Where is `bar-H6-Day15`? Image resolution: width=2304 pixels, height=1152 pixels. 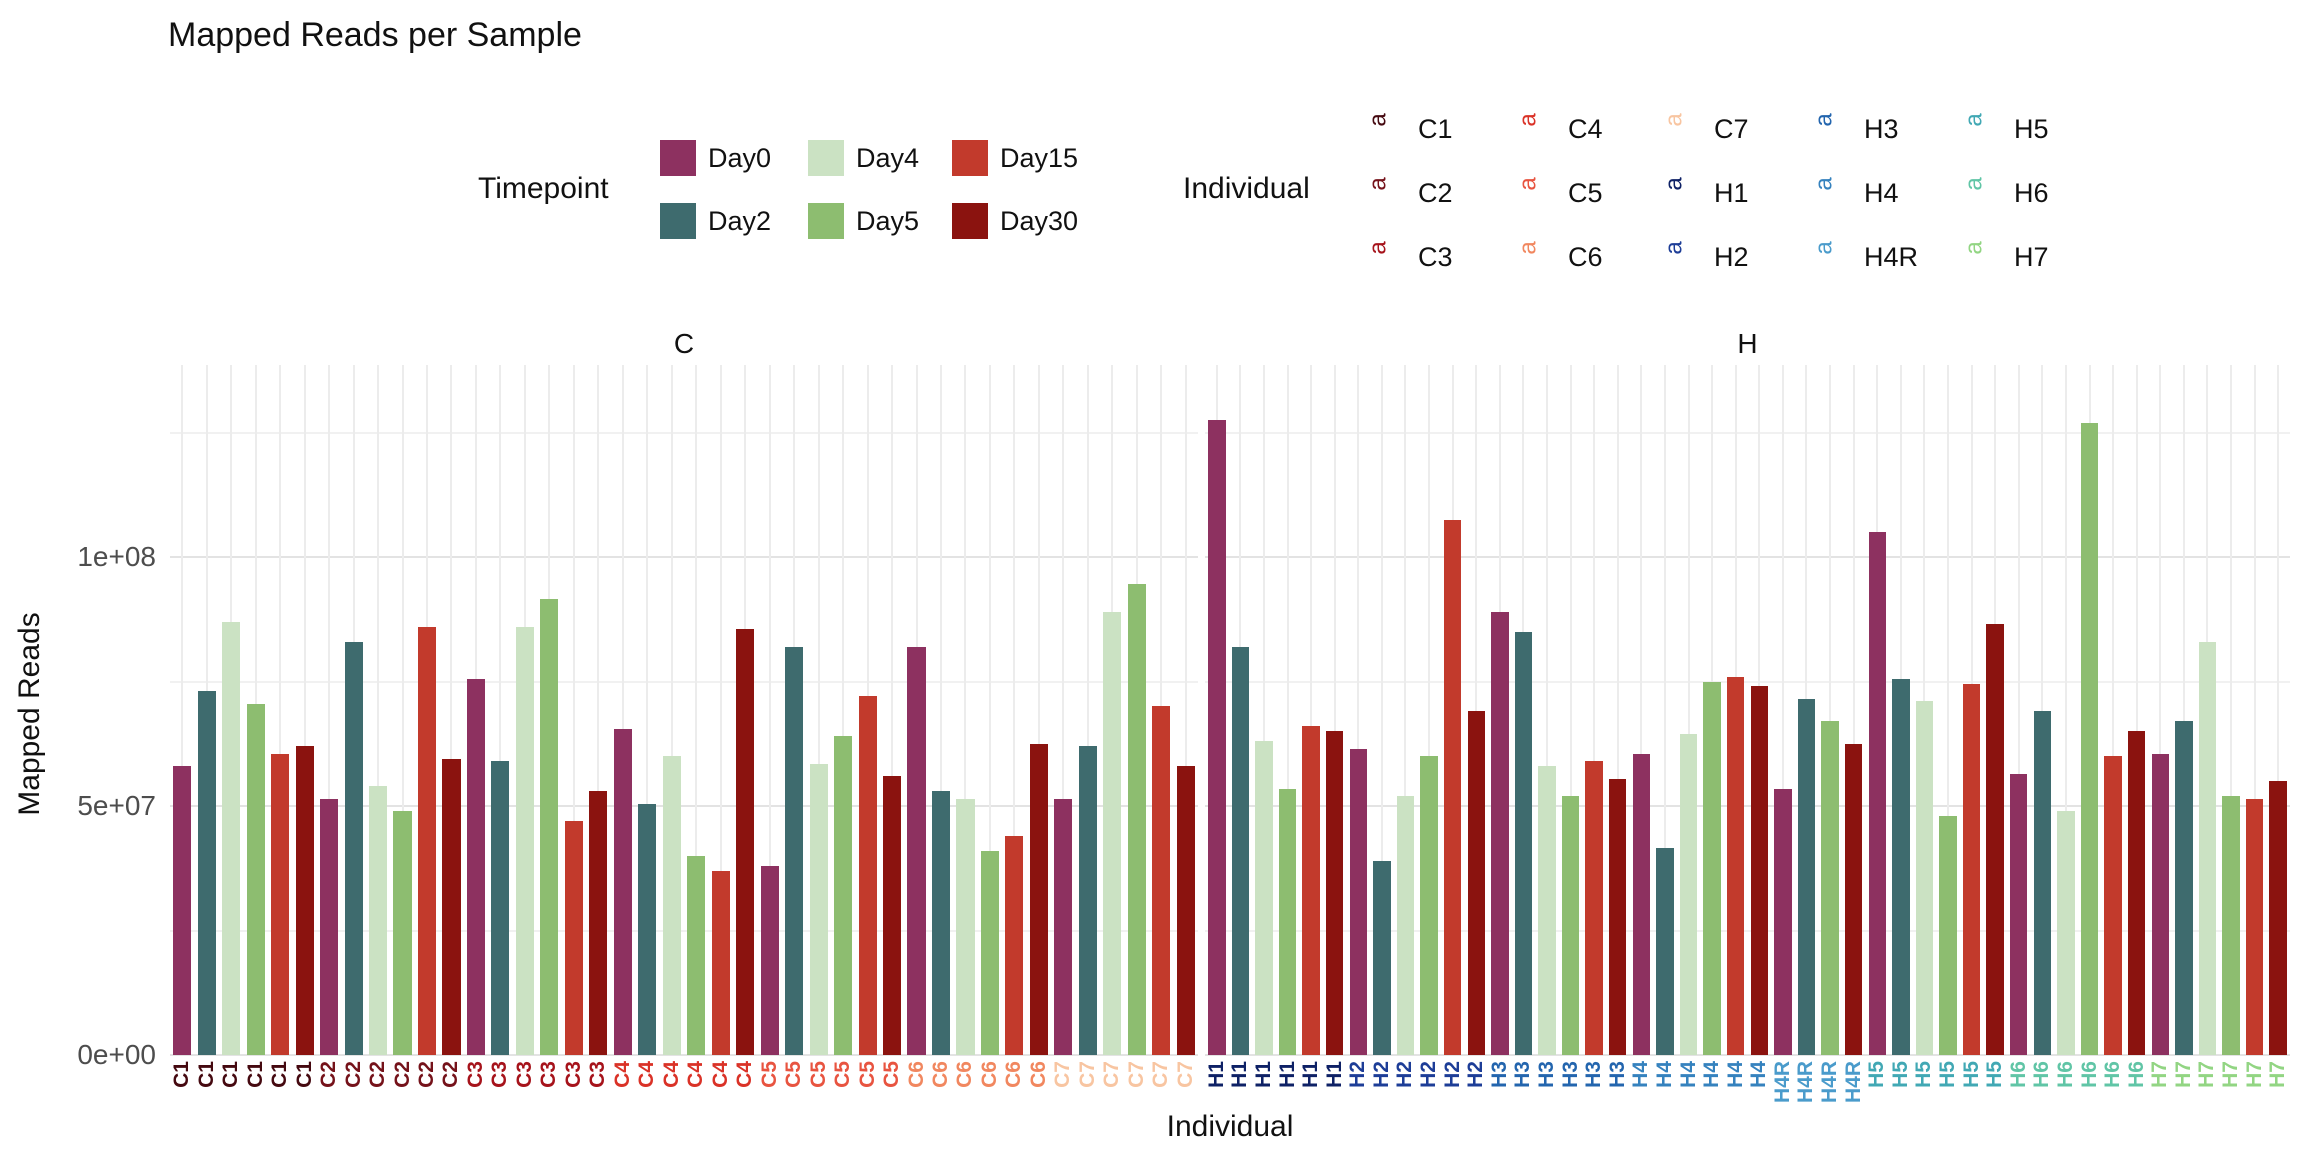 bar-H6-Day15 is located at coordinates (2113, 905).